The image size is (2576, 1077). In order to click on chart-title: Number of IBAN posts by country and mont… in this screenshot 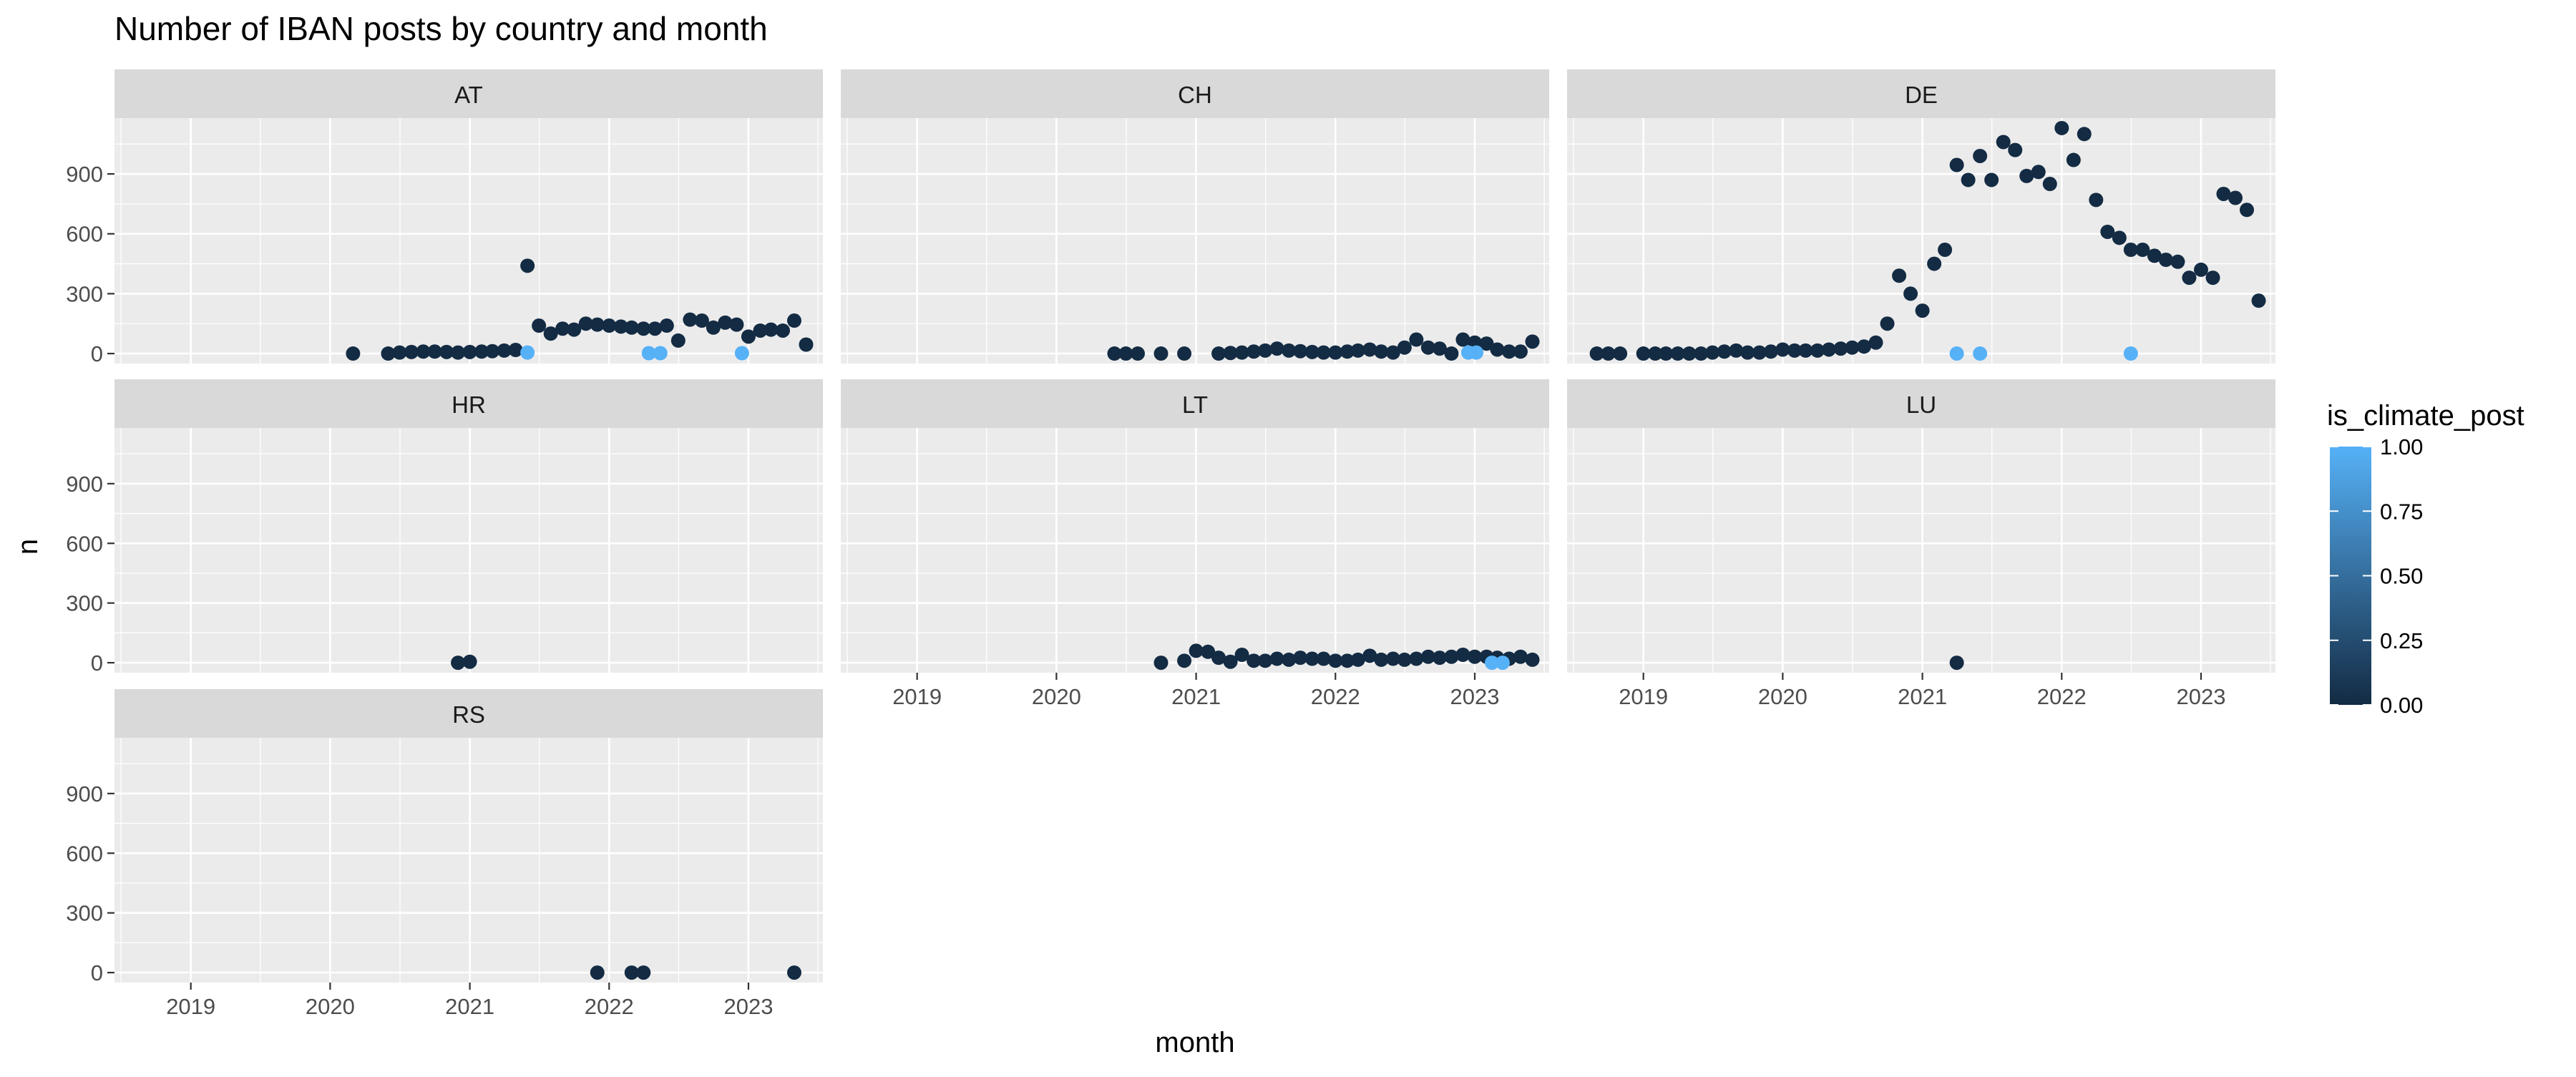, I will do `click(441, 29)`.